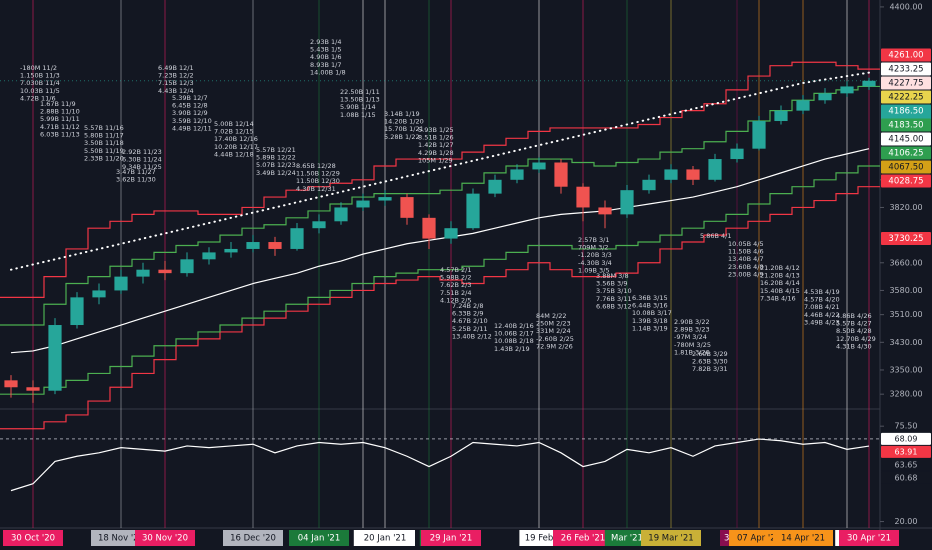 The height and width of the screenshot is (550, 932). I want to click on y2-tick-label: 75.50, so click(906, 426).